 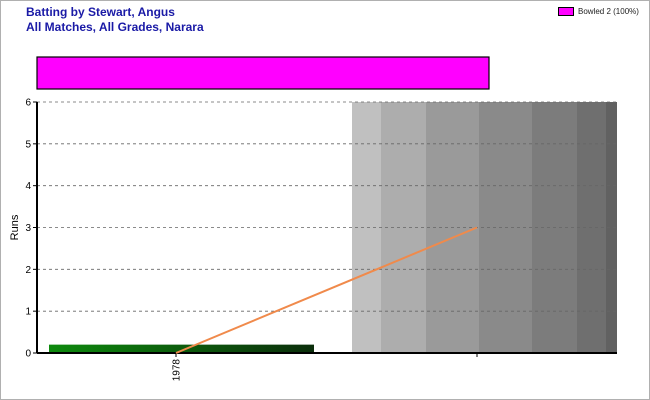 I want to click on legend-label: Bowled 2 (100%), so click(x=608, y=11).